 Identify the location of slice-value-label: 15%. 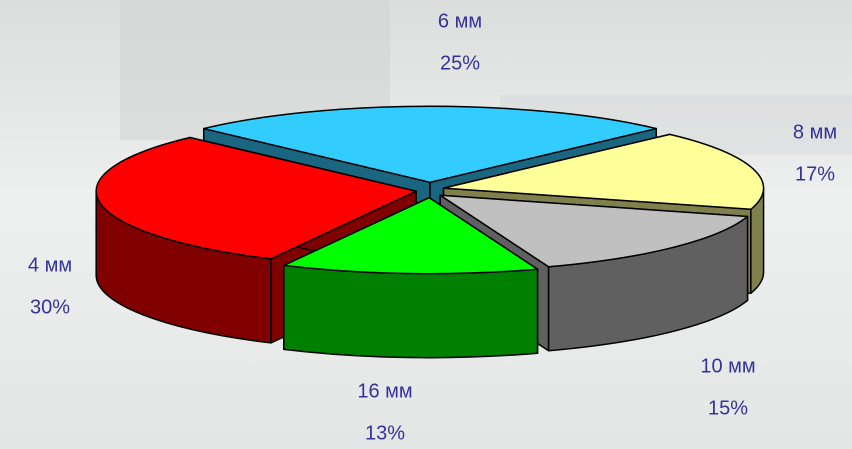
(728, 408).